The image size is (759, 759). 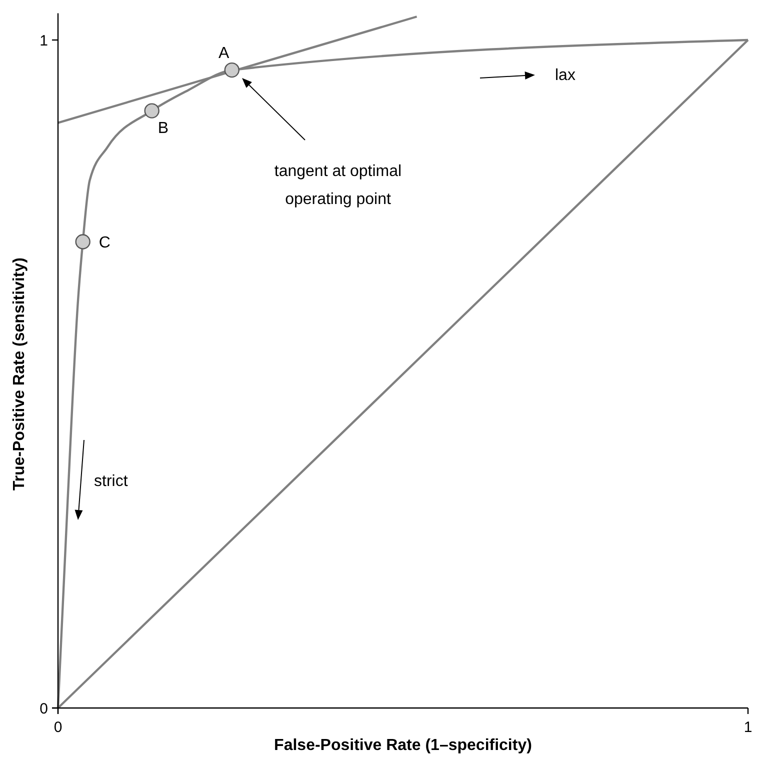 I want to click on annotation: lax, so click(x=565, y=75).